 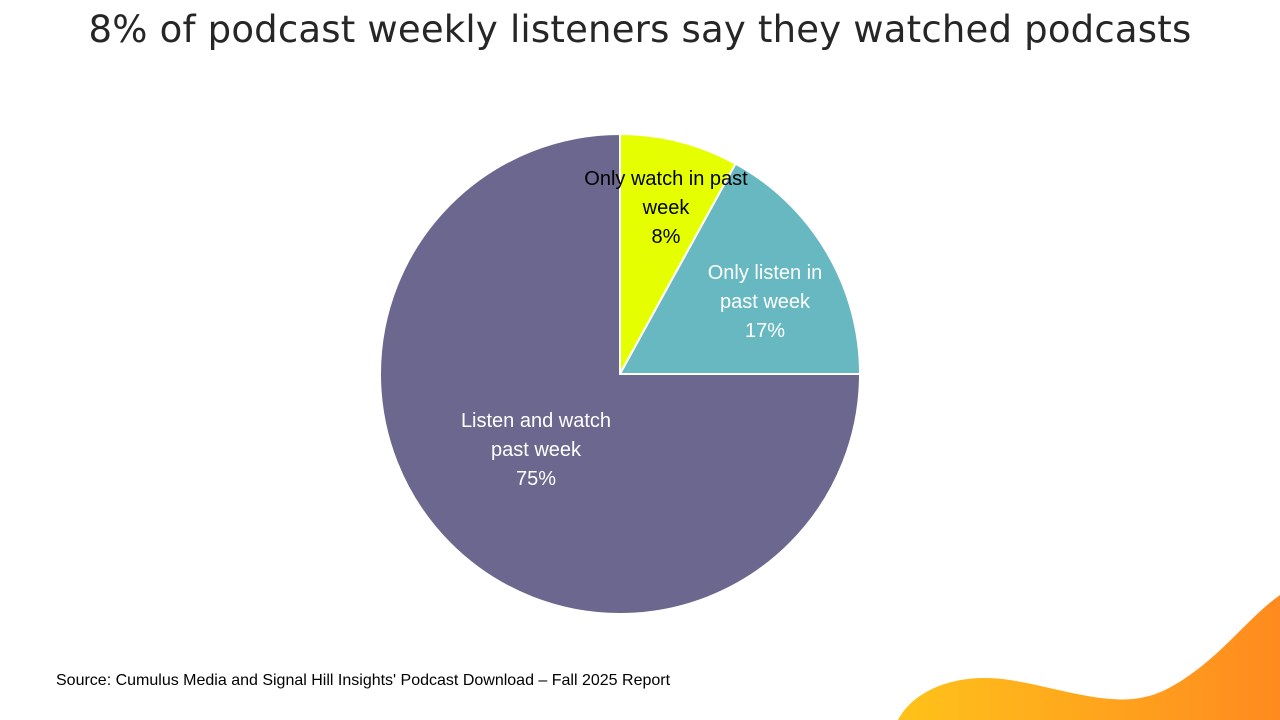 I want to click on pie-label-text: Only listen in, so click(x=765, y=273).